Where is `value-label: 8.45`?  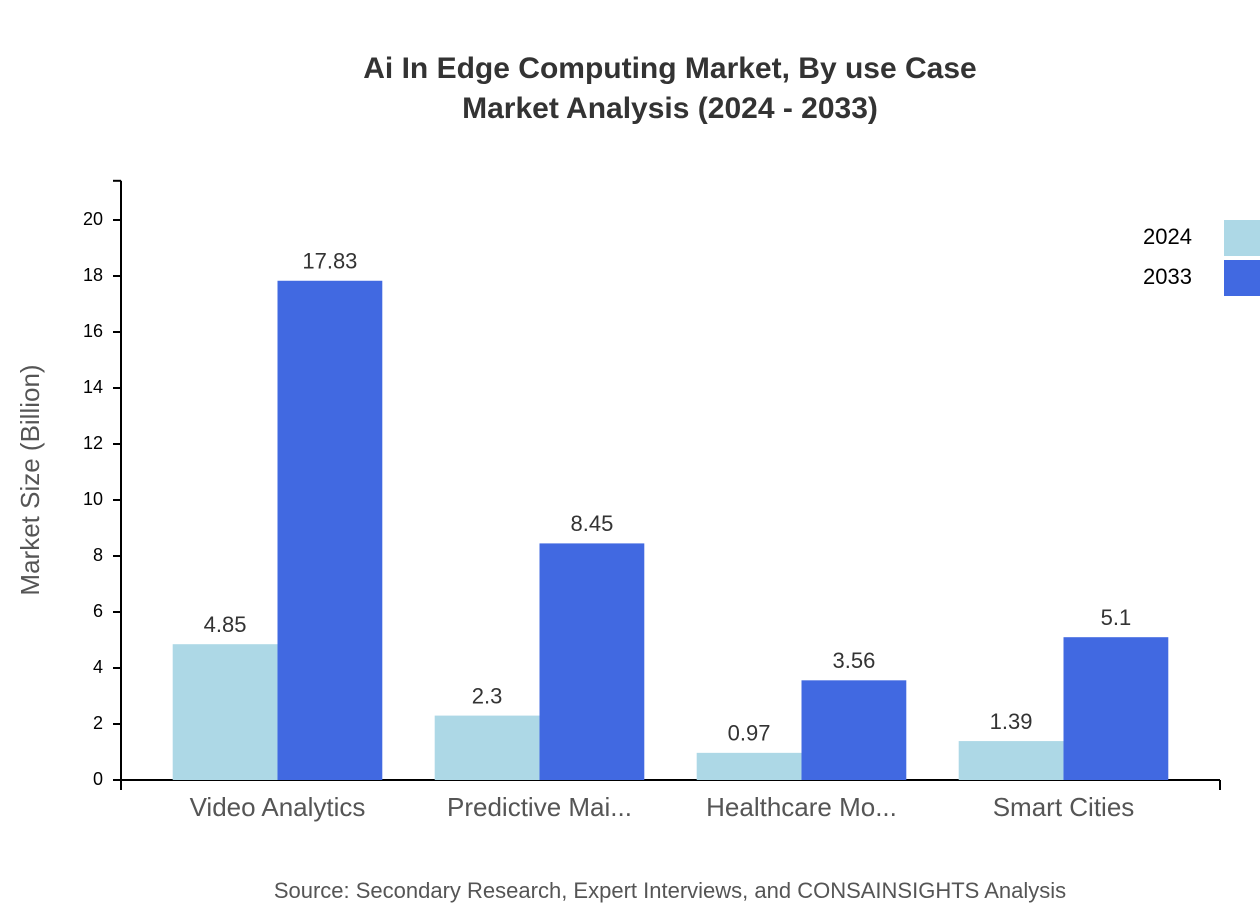
value-label: 8.45 is located at coordinates (591, 523).